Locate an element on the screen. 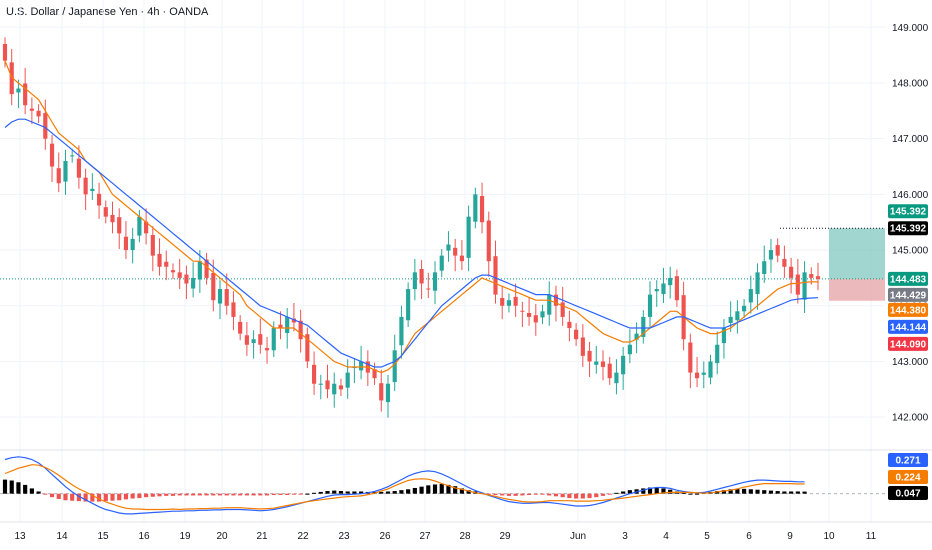  tag-signal-bg is located at coordinates (908, 477).